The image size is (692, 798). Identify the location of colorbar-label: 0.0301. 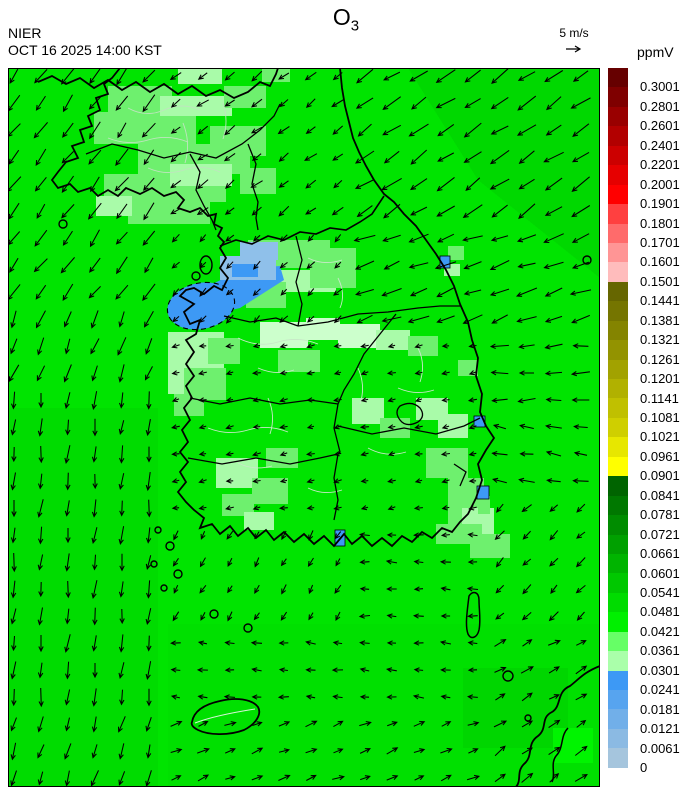
(660, 670).